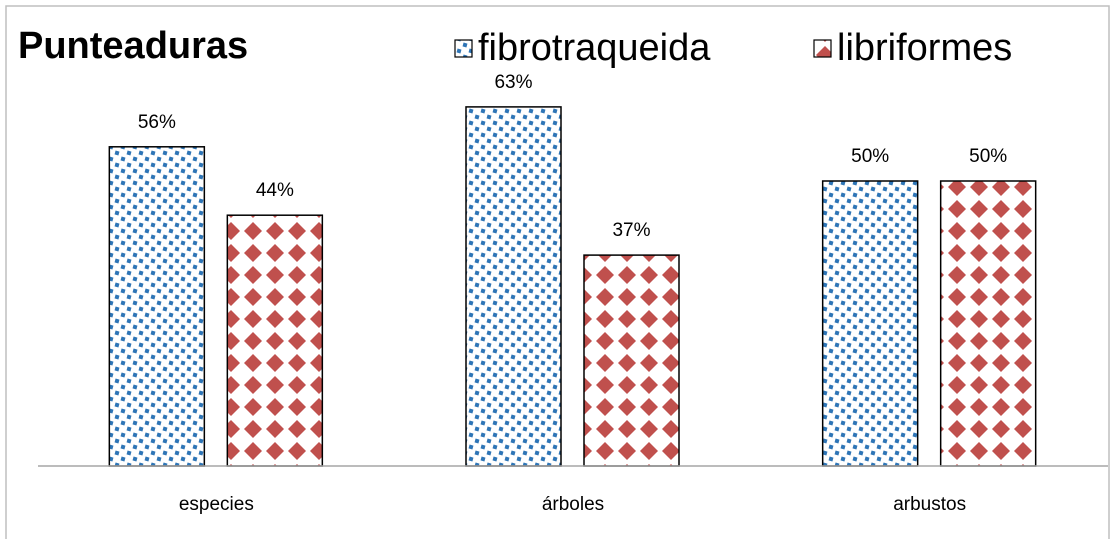 This screenshot has width=1116, height=539. What do you see at coordinates (594, 48) in the screenshot?
I see `legend-label: fibrotraqueida` at bounding box center [594, 48].